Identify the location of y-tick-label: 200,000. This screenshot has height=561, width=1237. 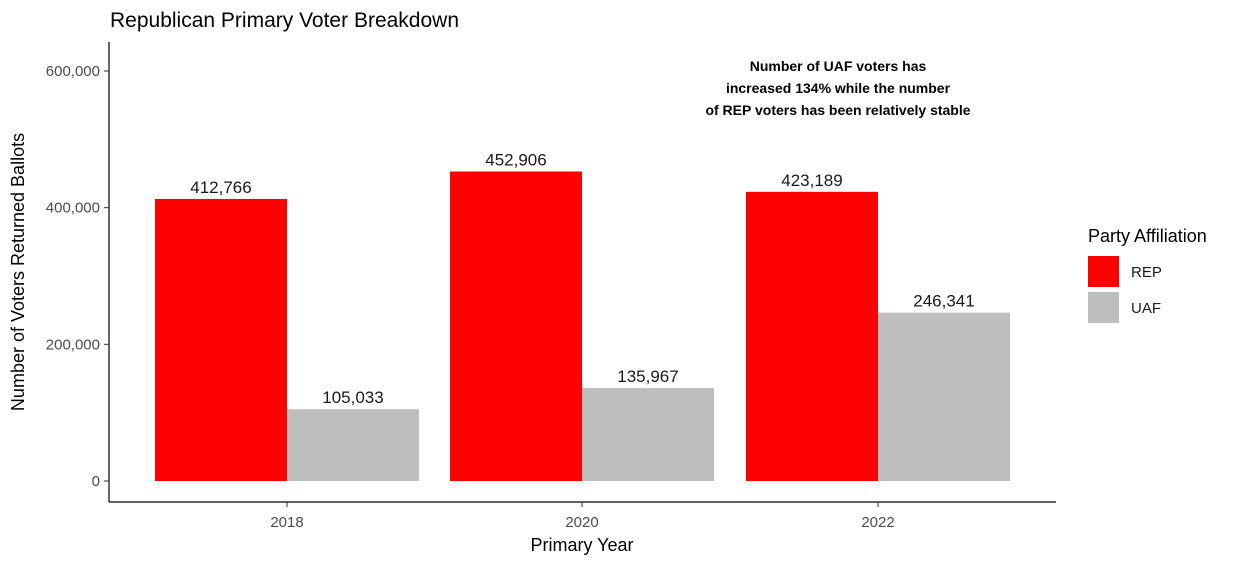
(73, 344).